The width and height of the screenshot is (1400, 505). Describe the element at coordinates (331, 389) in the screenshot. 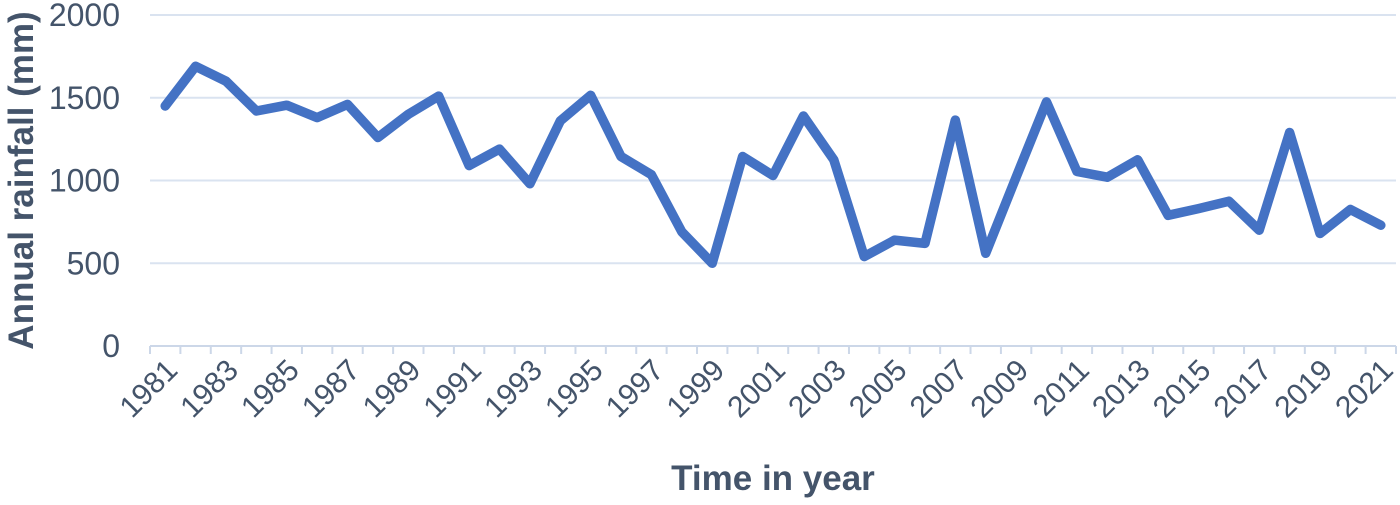

I see `x-tick-label: 1987` at that location.